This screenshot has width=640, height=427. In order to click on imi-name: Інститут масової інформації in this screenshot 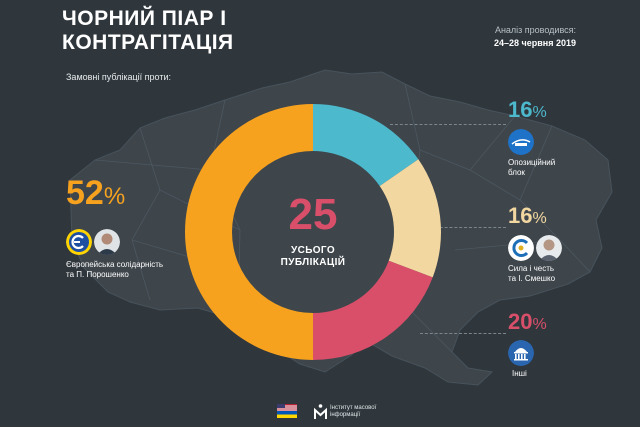, I will do `click(353, 412)`.